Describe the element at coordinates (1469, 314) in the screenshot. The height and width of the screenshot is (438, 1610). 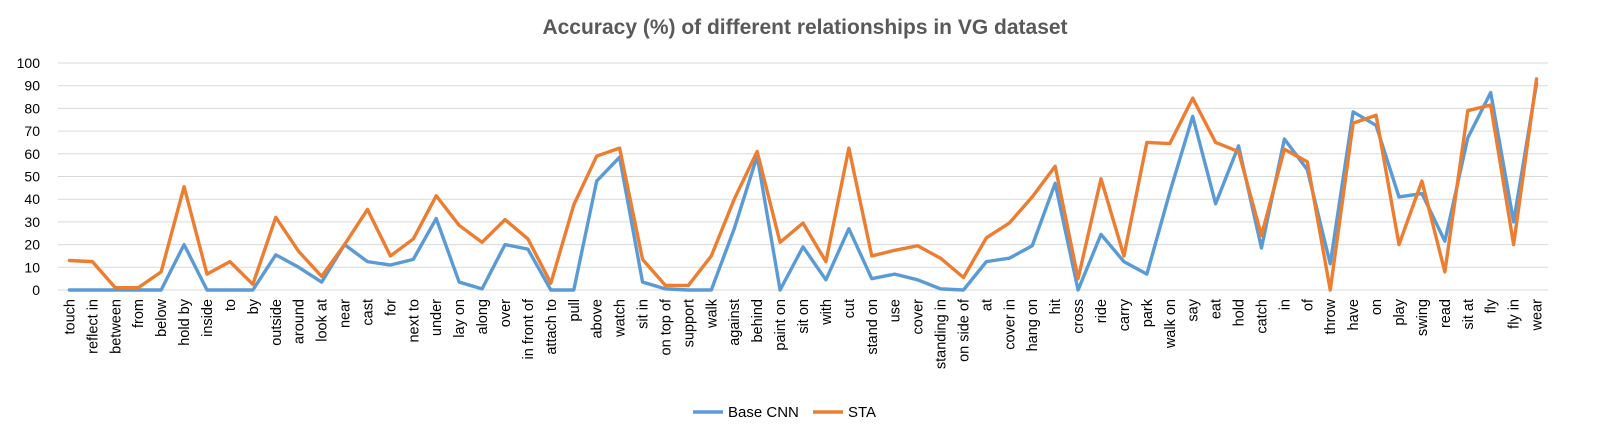
I see `x-tick-label-sit-at: sit at` at that location.